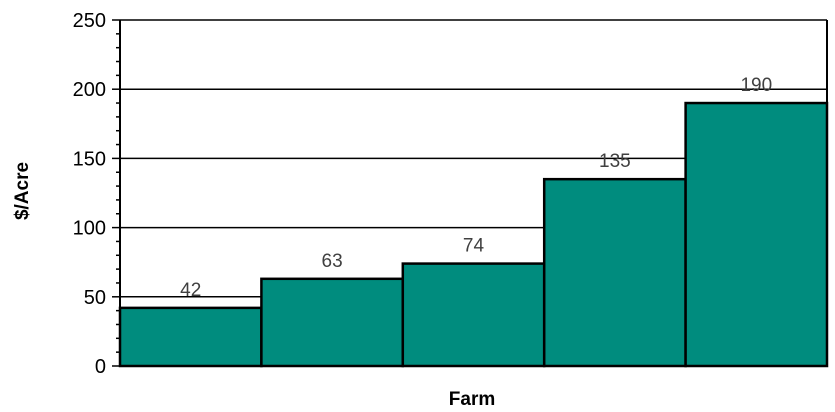 Image resolution: width=835 pixels, height=412 pixels. I want to click on y-tick-label: 0, so click(100, 367).